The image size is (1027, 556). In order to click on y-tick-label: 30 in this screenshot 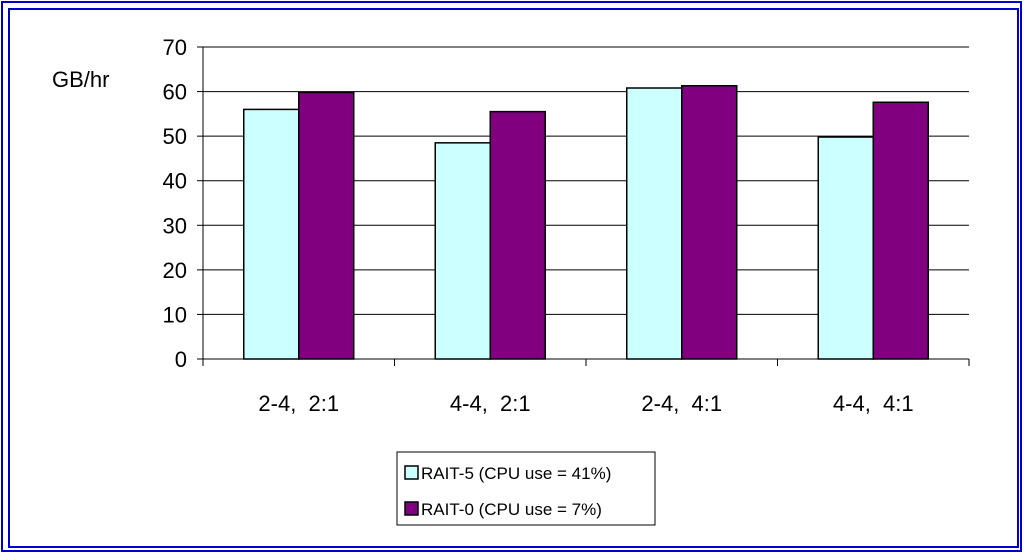, I will do `click(175, 225)`.